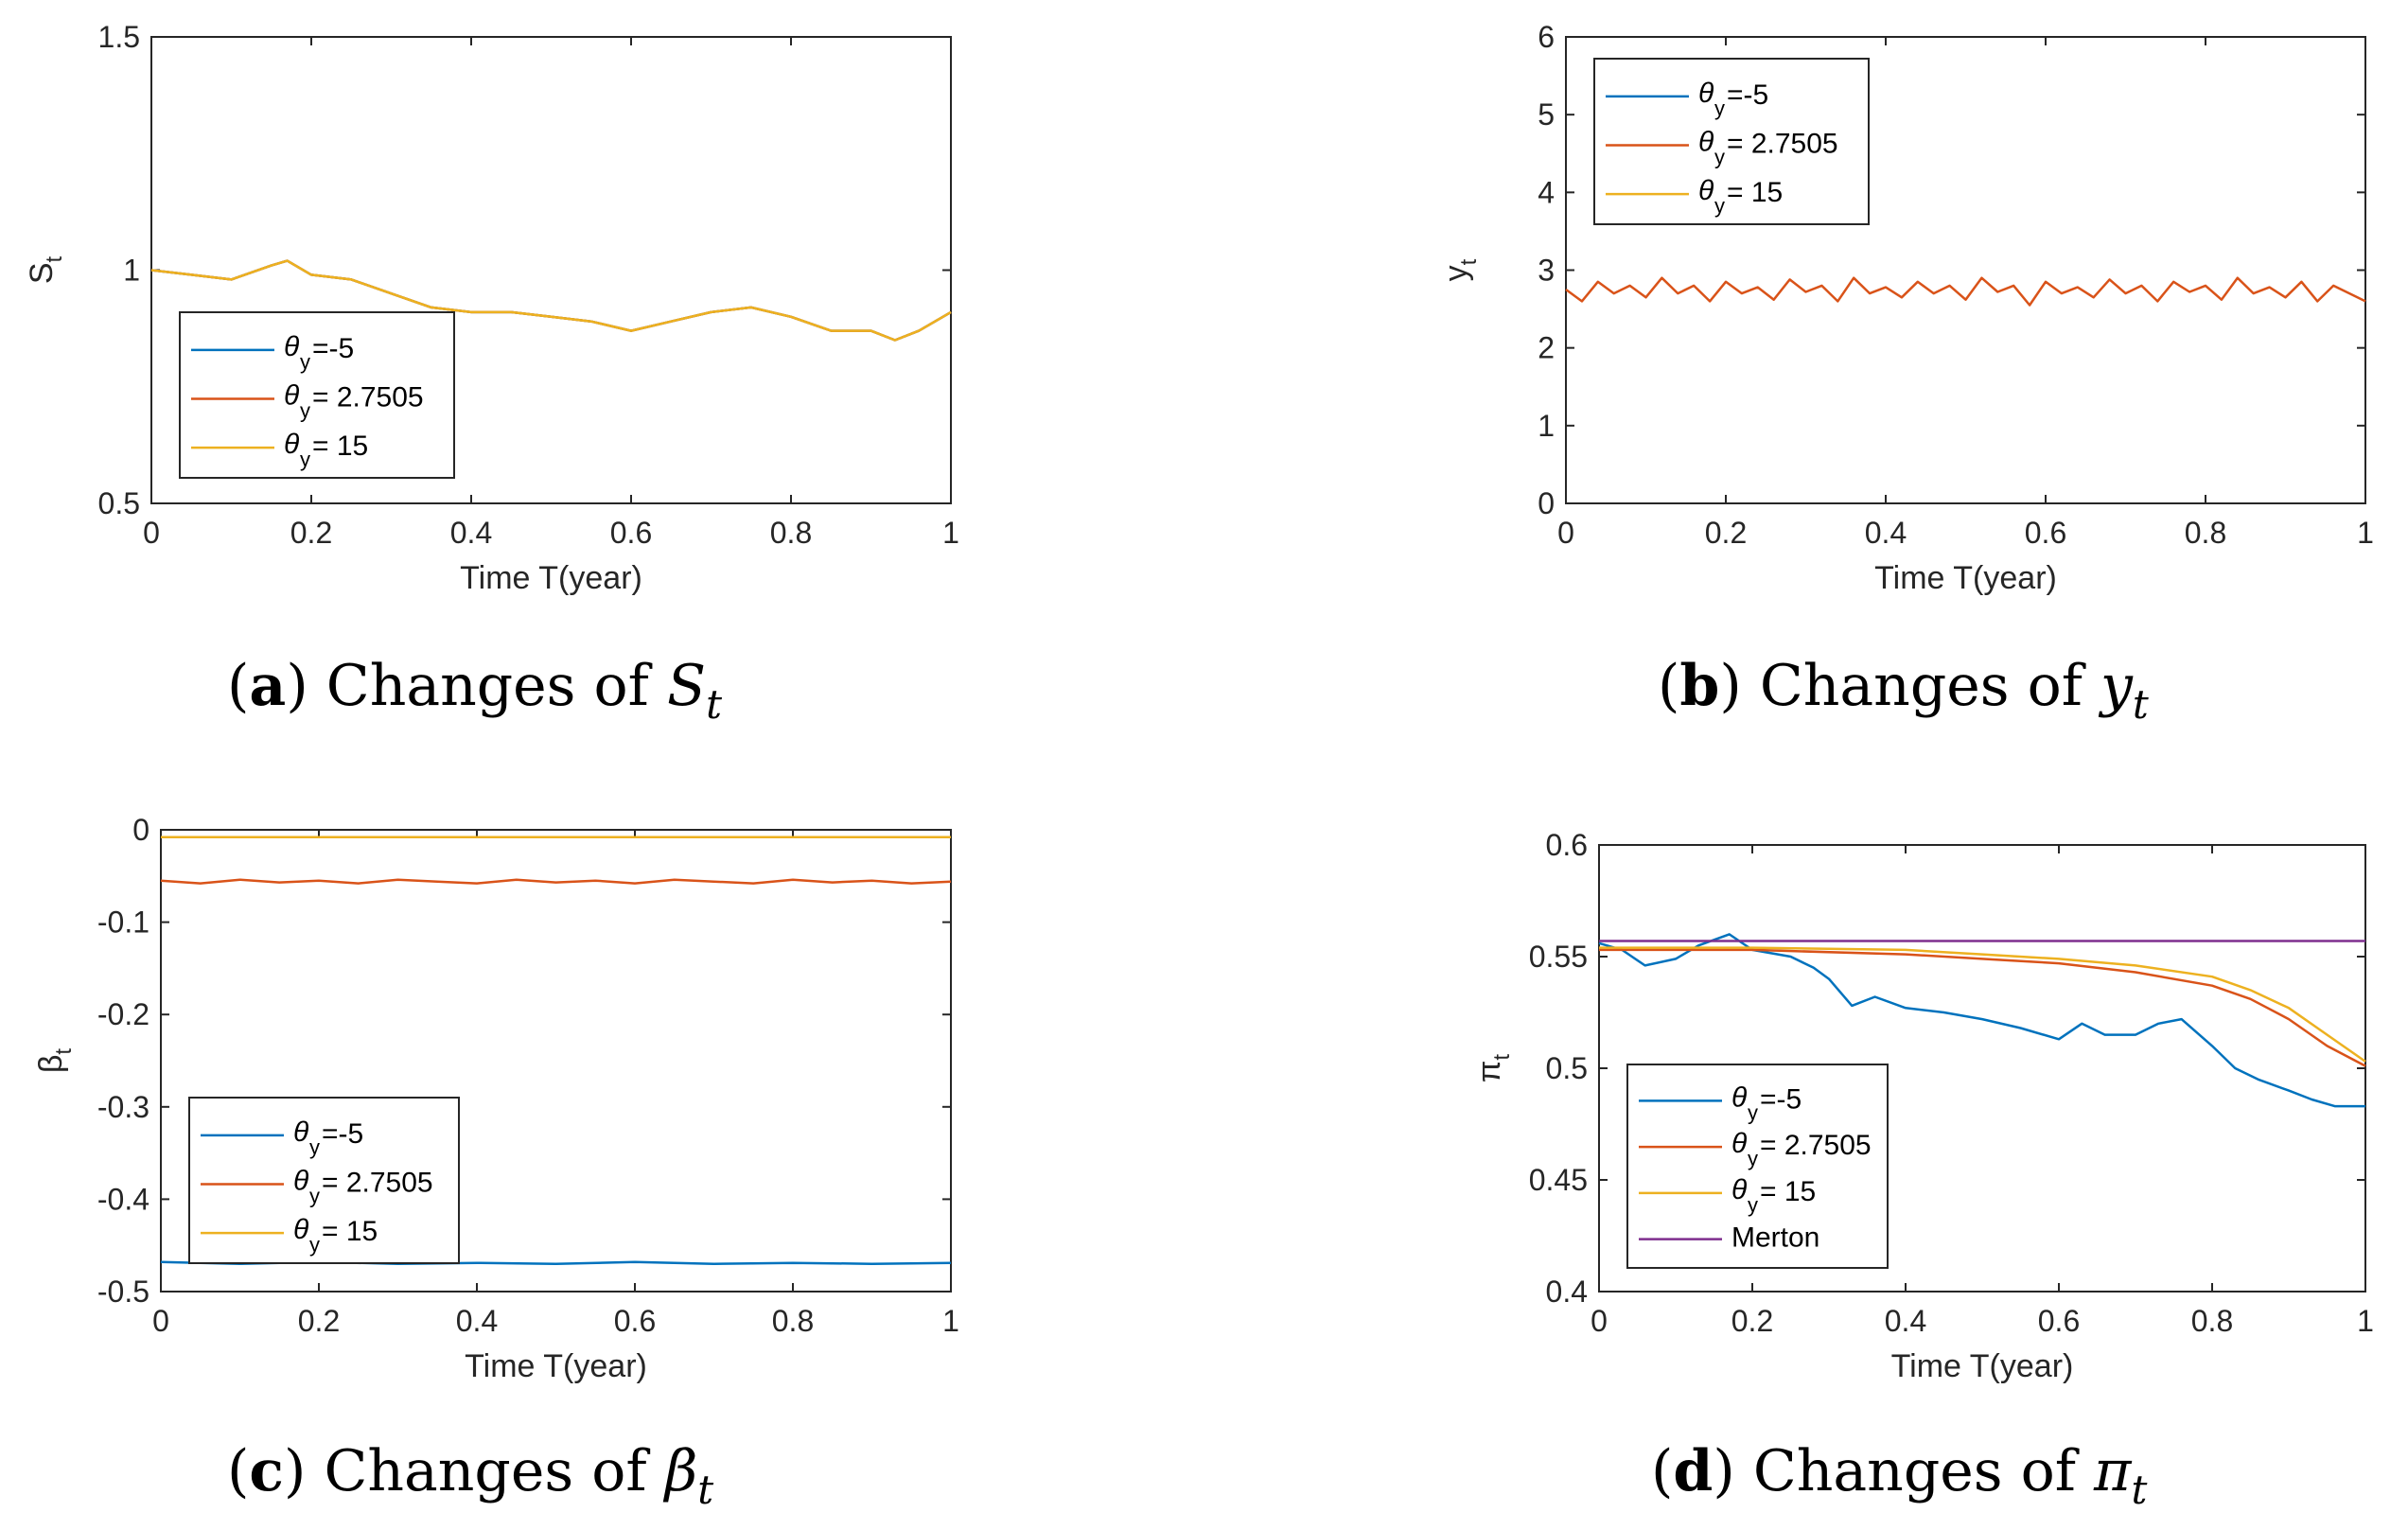 The height and width of the screenshot is (1530, 2408). Describe the element at coordinates (1546, 271) in the screenshot. I see `y-tick-label: 3` at that location.